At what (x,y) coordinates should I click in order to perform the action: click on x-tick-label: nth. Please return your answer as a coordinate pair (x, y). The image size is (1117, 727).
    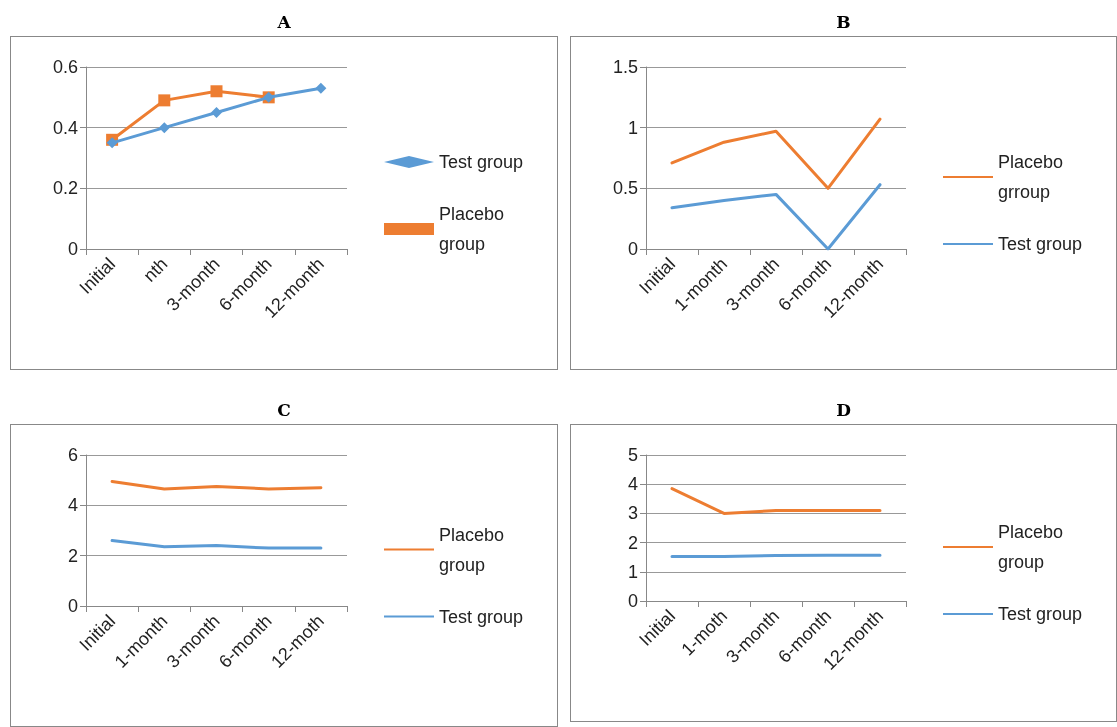
    Looking at the image, I should click on (155, 269).